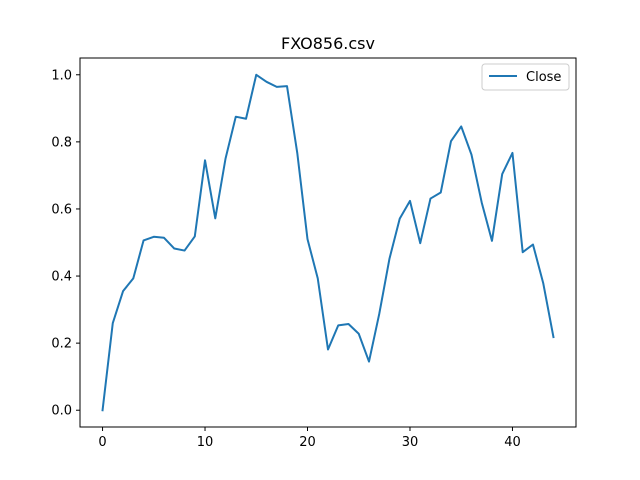 This screenshot has height=480, width=640. I want to click on chart-title: FXO856.csv, so click(328, 43).